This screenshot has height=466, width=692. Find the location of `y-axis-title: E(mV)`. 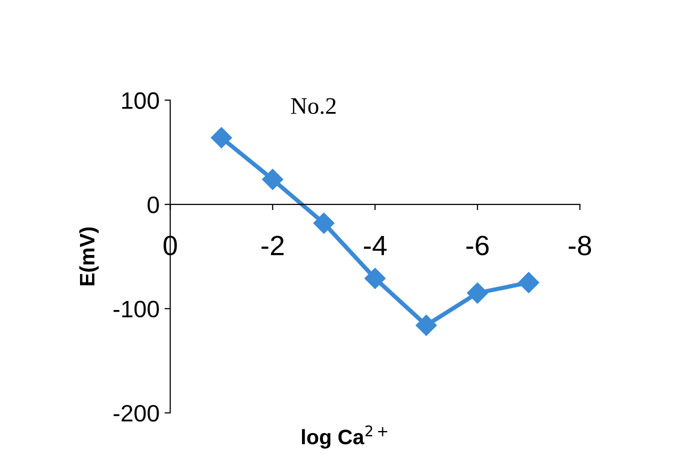

y-axis-title: E(mV) is located at coordinates (89, 256).